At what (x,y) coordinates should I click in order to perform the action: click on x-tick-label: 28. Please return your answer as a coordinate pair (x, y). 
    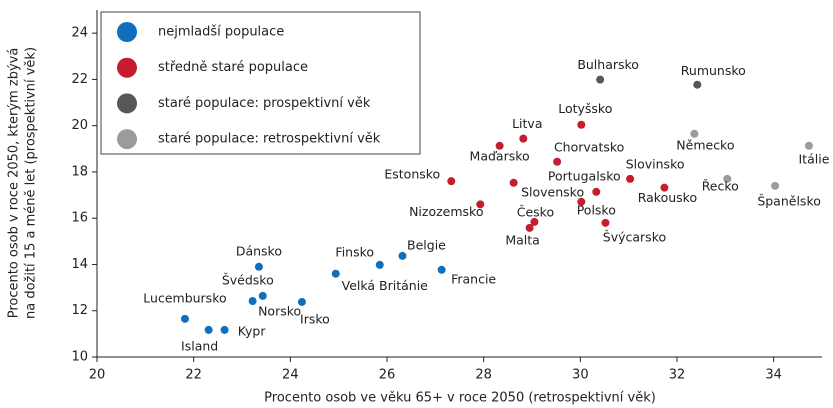
    Looking at the image, I should click on (483, 375).